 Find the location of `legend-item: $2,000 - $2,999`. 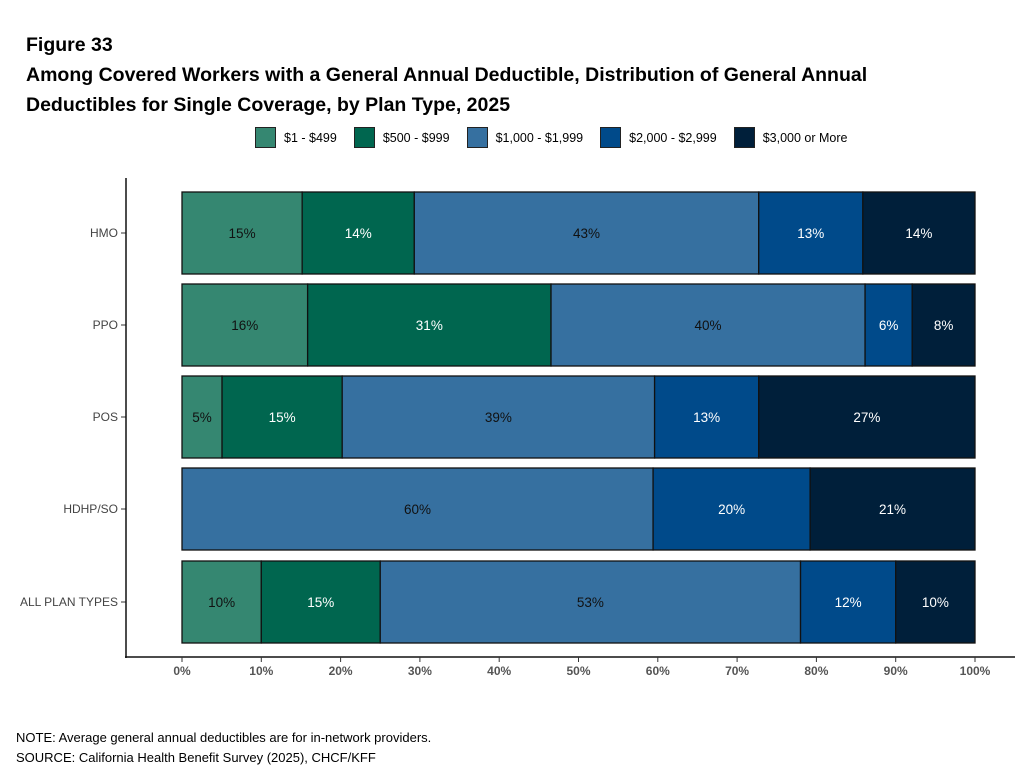

legend-item: $2,000 - $2,999 is located at coordinates (658, 137).